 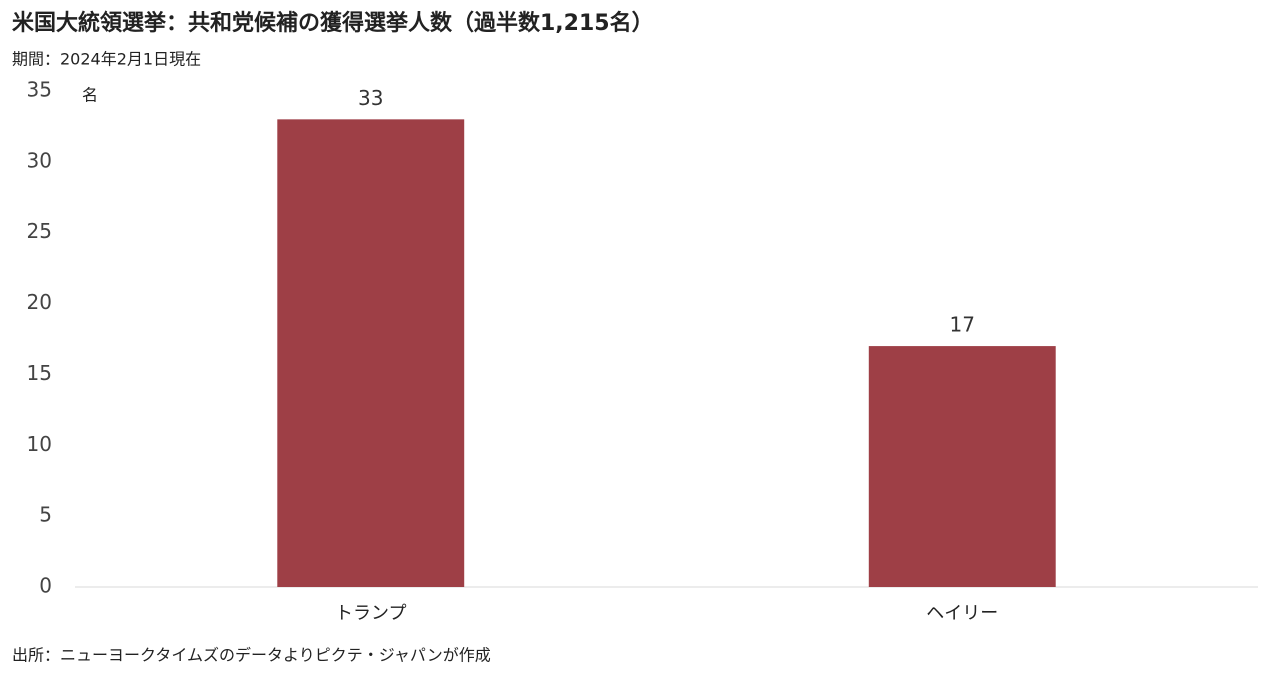 What do you see at coordinates (39, 231) in the screenshot?
I see `y-tick-label: 25` at bounding box center [39, 231].